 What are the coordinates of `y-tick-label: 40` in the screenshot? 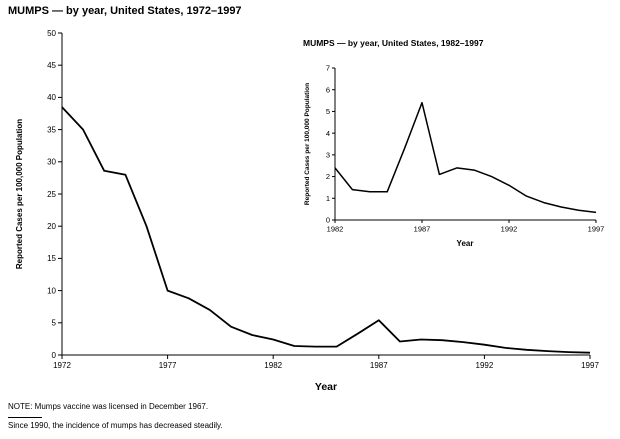 It's located at (51, 97).